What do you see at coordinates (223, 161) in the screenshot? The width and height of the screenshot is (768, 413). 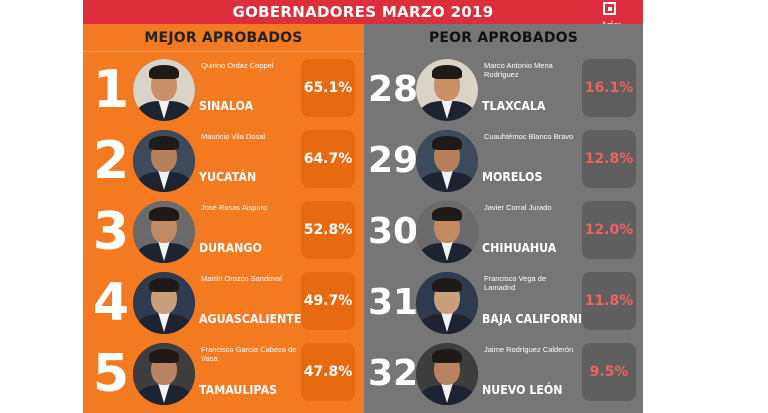 I see `best-row: 2 Mauricio Vila Dosal YUCATÁN 64.7%` at bounding box center [223, 161].